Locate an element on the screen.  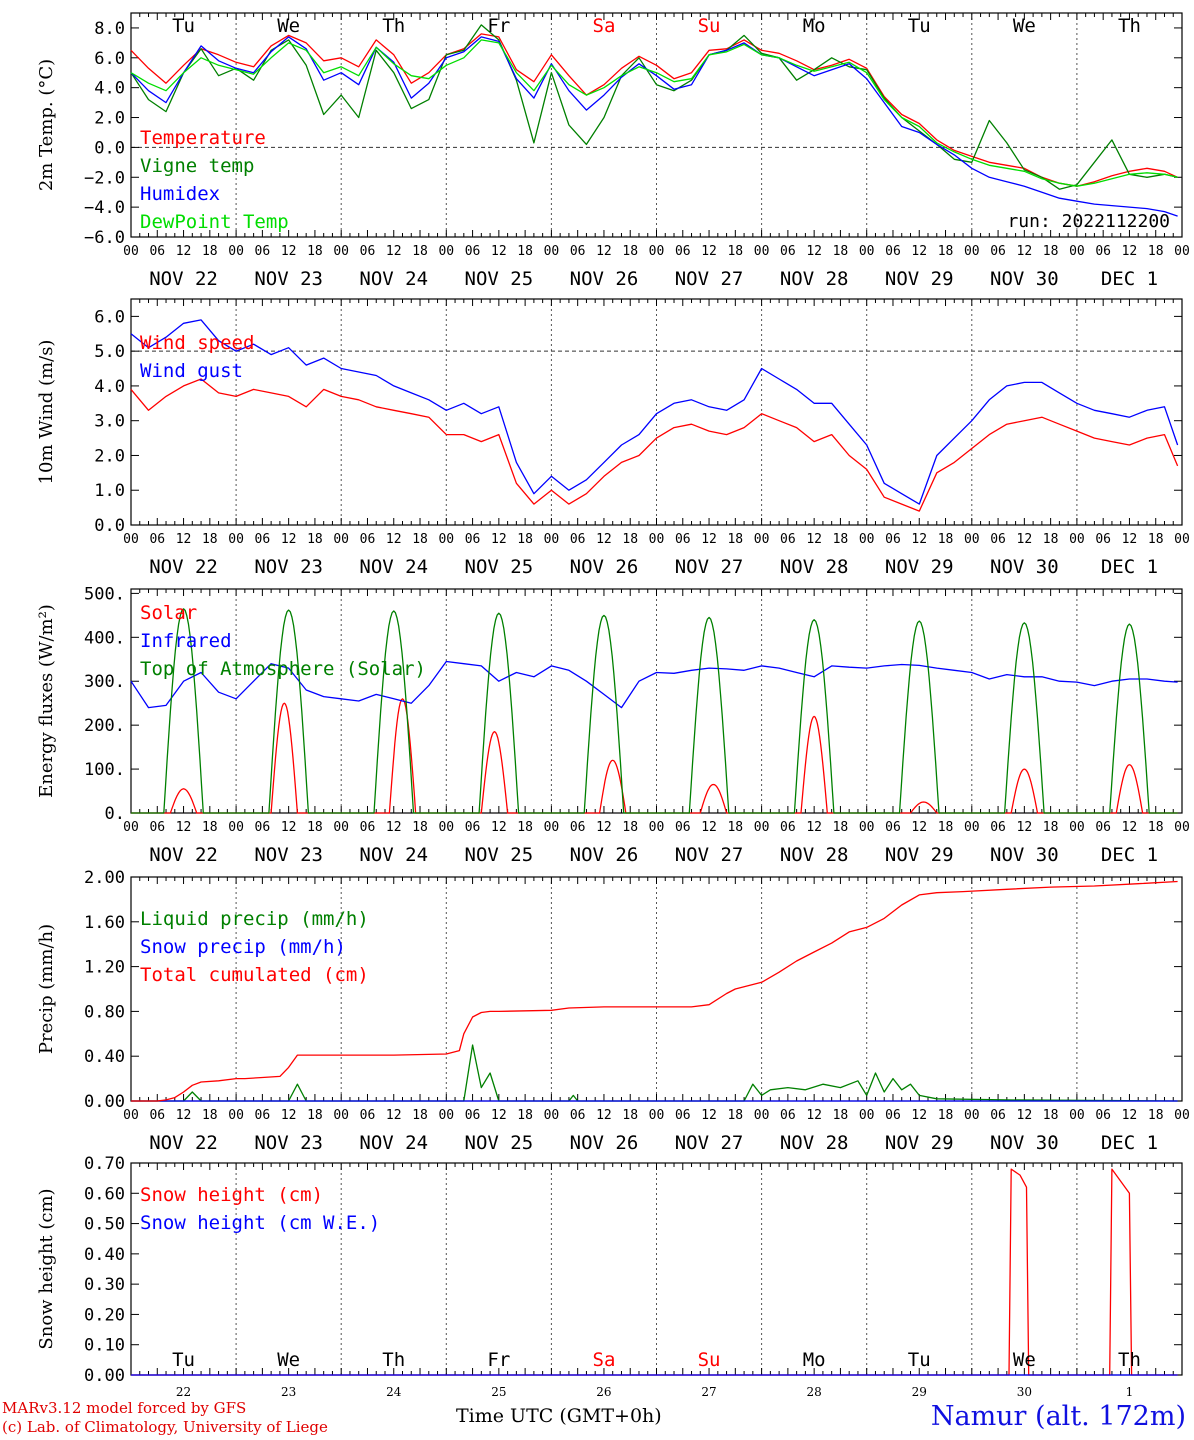
y-tick-label: 0.30 is located at coordinates (104, 1285).